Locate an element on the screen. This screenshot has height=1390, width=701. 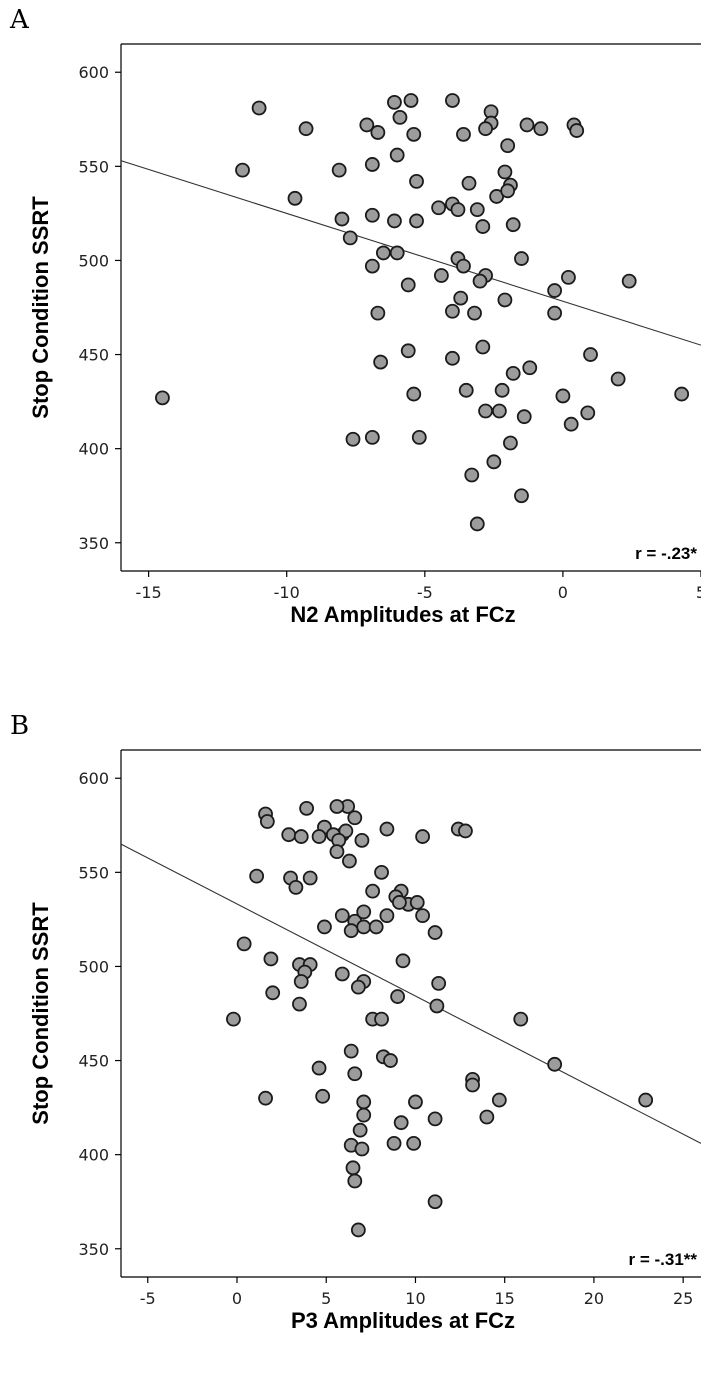
panel-b-x-tick-label: 5 is located at coordinates (326, 1298).